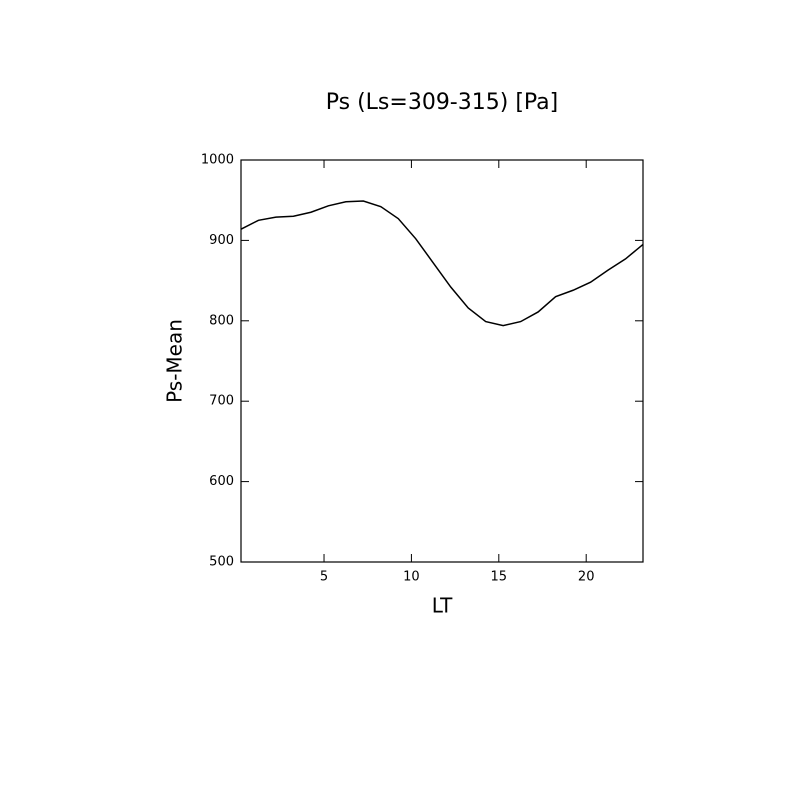 The width and height of the screenshot is (804, 804). I want to click on y-tick-label: 1000, so click(217, 160).